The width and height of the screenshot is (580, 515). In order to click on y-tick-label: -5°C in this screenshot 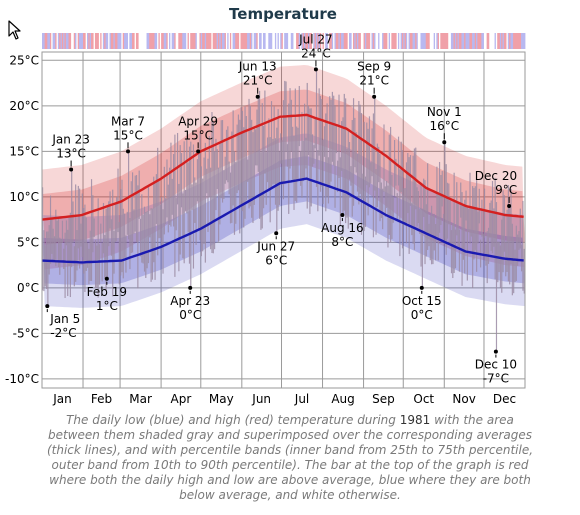, I will do `click(26, 333)`.